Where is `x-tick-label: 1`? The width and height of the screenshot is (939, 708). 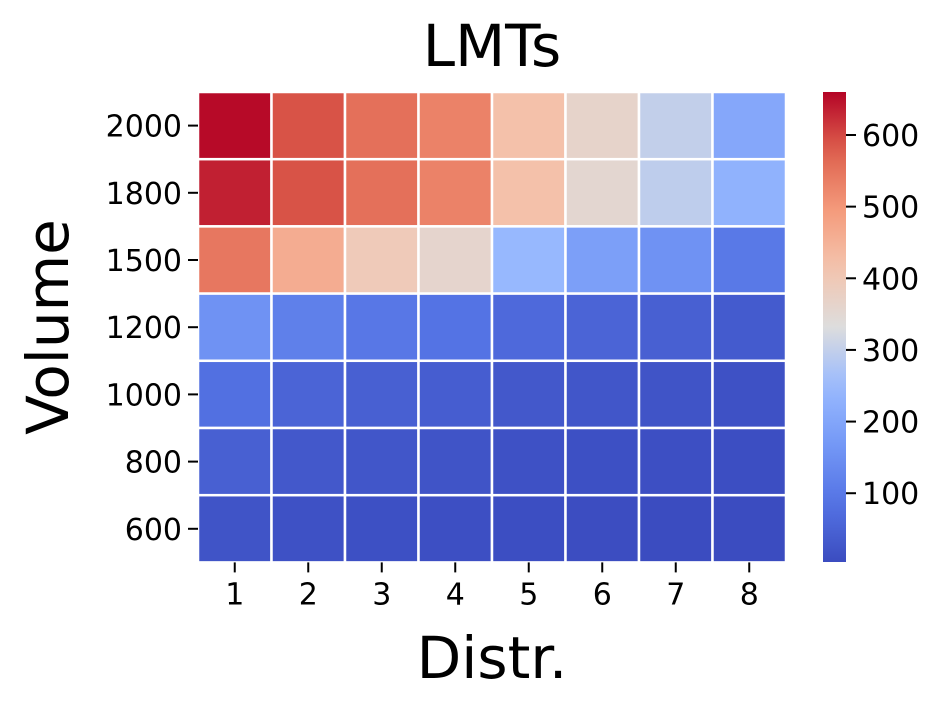 x-tick-label: 1 is located at coordinates (234, 594).